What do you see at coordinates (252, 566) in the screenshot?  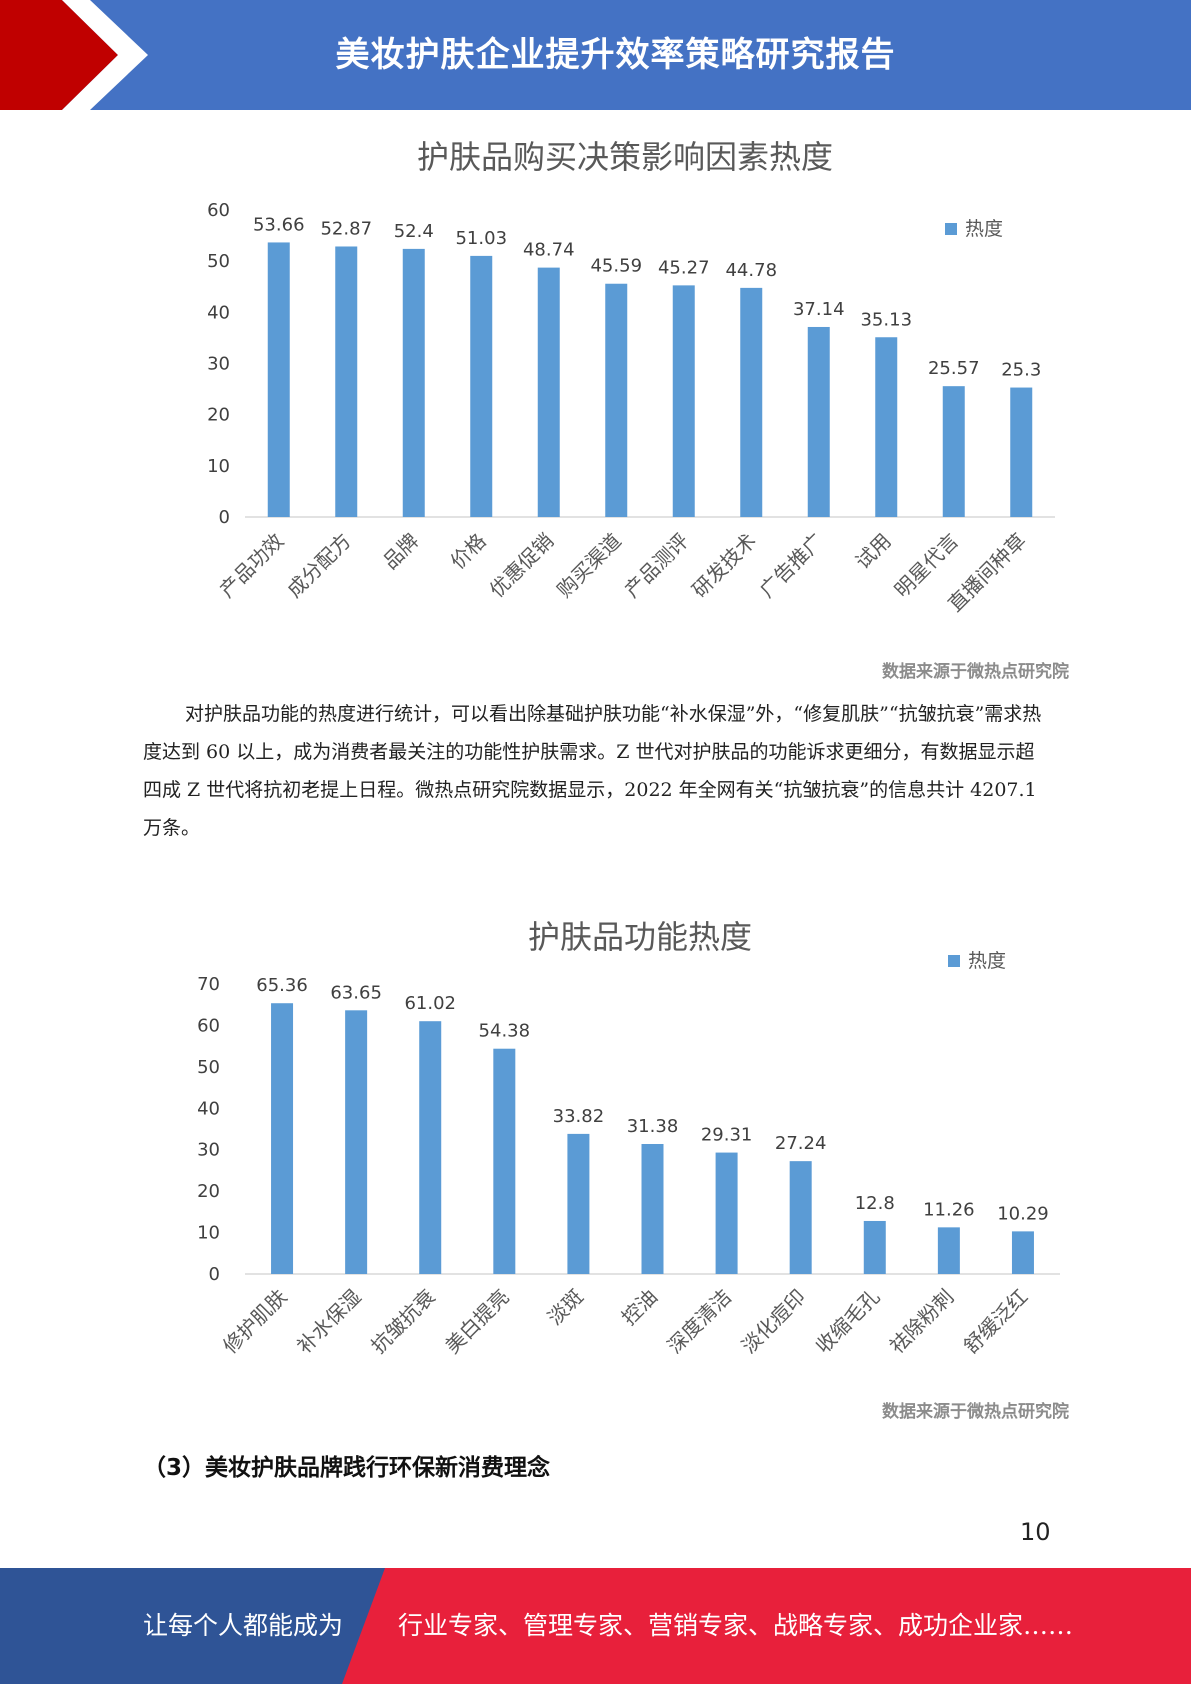 I see `purchase-category-label: 产品功效` at bounding box center [252, 566].